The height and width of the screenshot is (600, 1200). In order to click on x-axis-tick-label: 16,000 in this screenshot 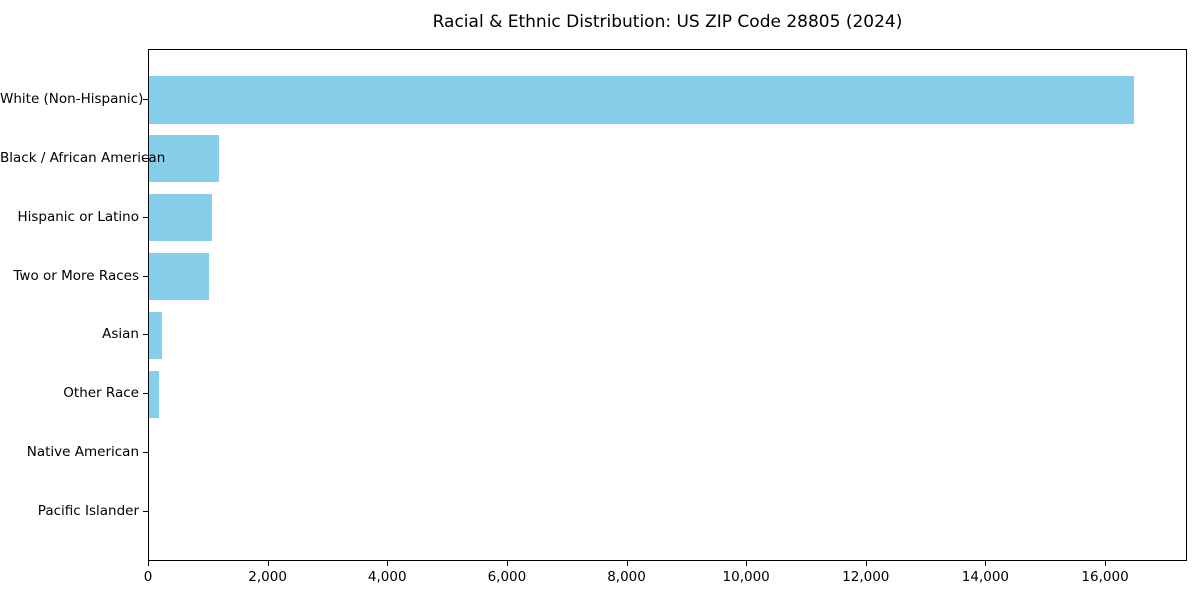, I will do `click(1105, 577)`.